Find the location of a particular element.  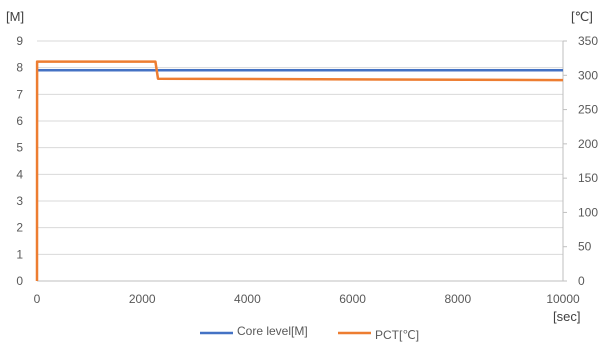

right-axis-unit: [℃] is located at coordinates (582, 16).